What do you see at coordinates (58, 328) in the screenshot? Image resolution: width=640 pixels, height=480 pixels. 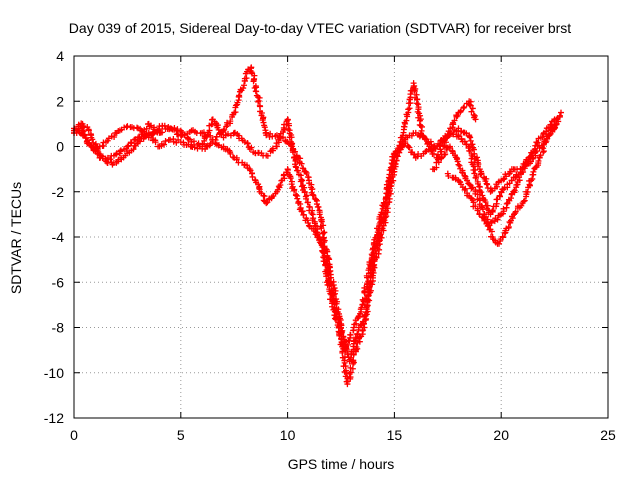 I see `y-tick-label: -8` at bounding box center [58, 328].